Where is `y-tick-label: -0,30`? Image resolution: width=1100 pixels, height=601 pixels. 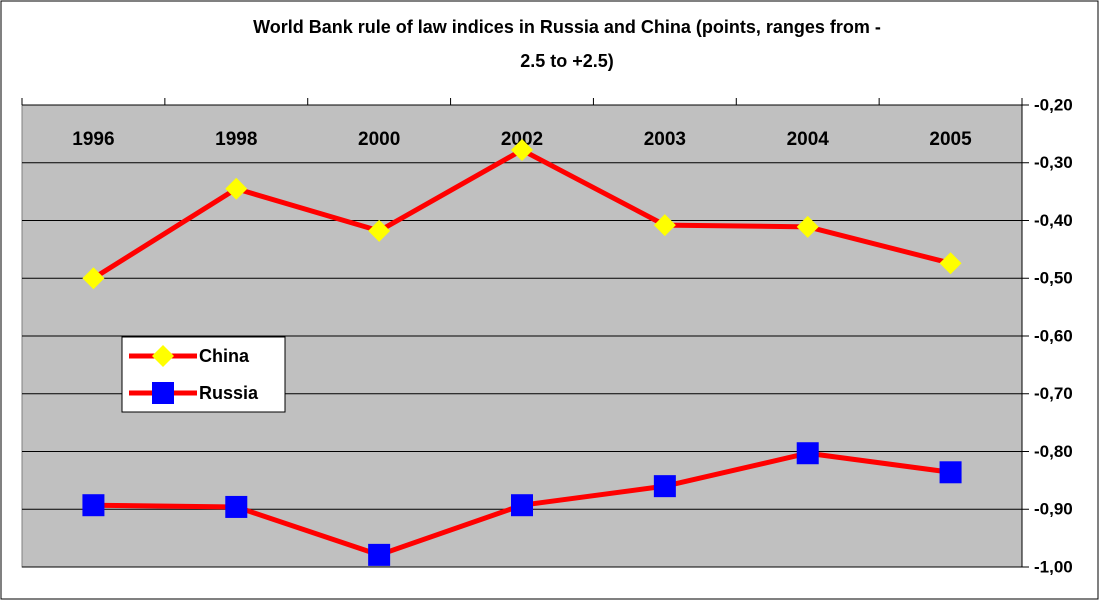
y-tick-label: -0,30 is located at coordinates (1053, 162).